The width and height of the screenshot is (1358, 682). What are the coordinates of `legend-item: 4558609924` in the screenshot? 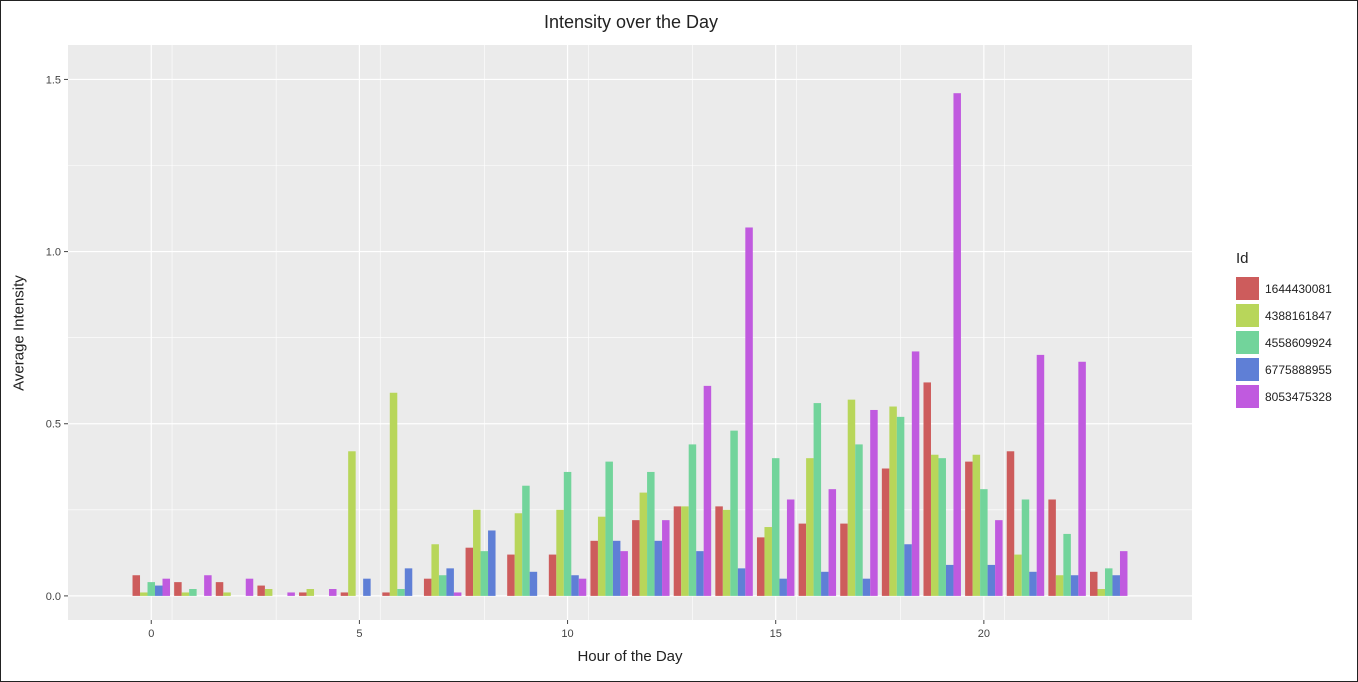 It's located at (1284, 342).